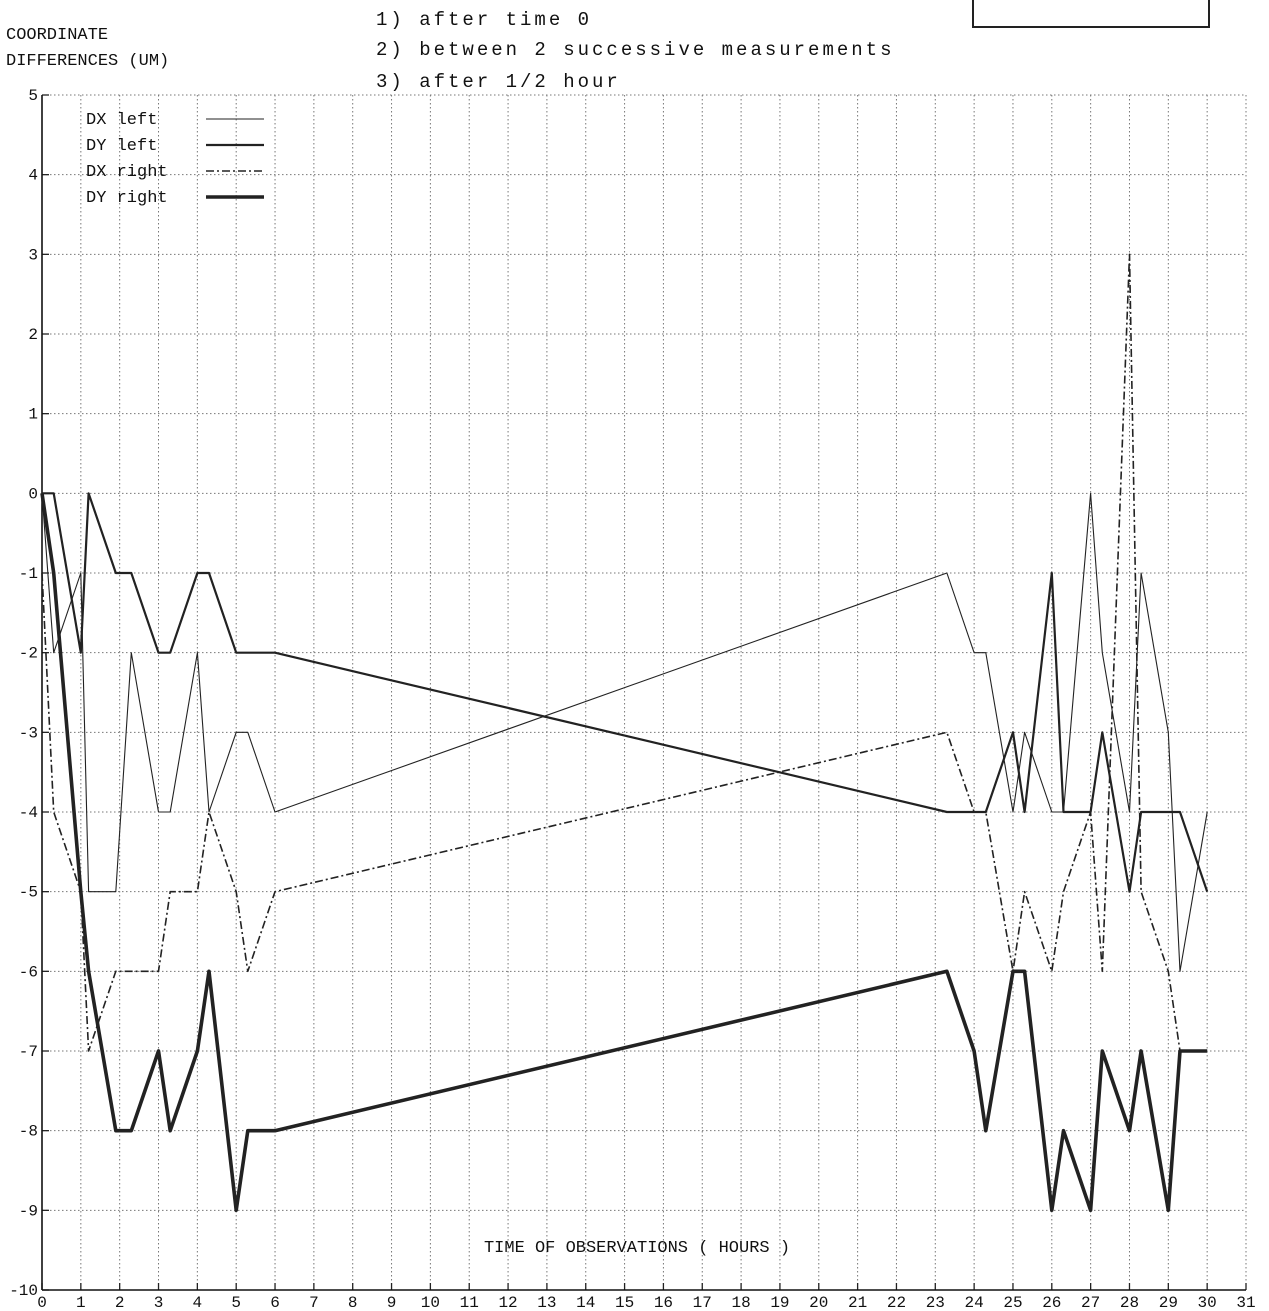 The width and height of the screenshot is (1269, 1311). What do you see at coordinates (121, 120) in the screenshot?
I see `legend-label: DX left` at bounding box center [121, 120].